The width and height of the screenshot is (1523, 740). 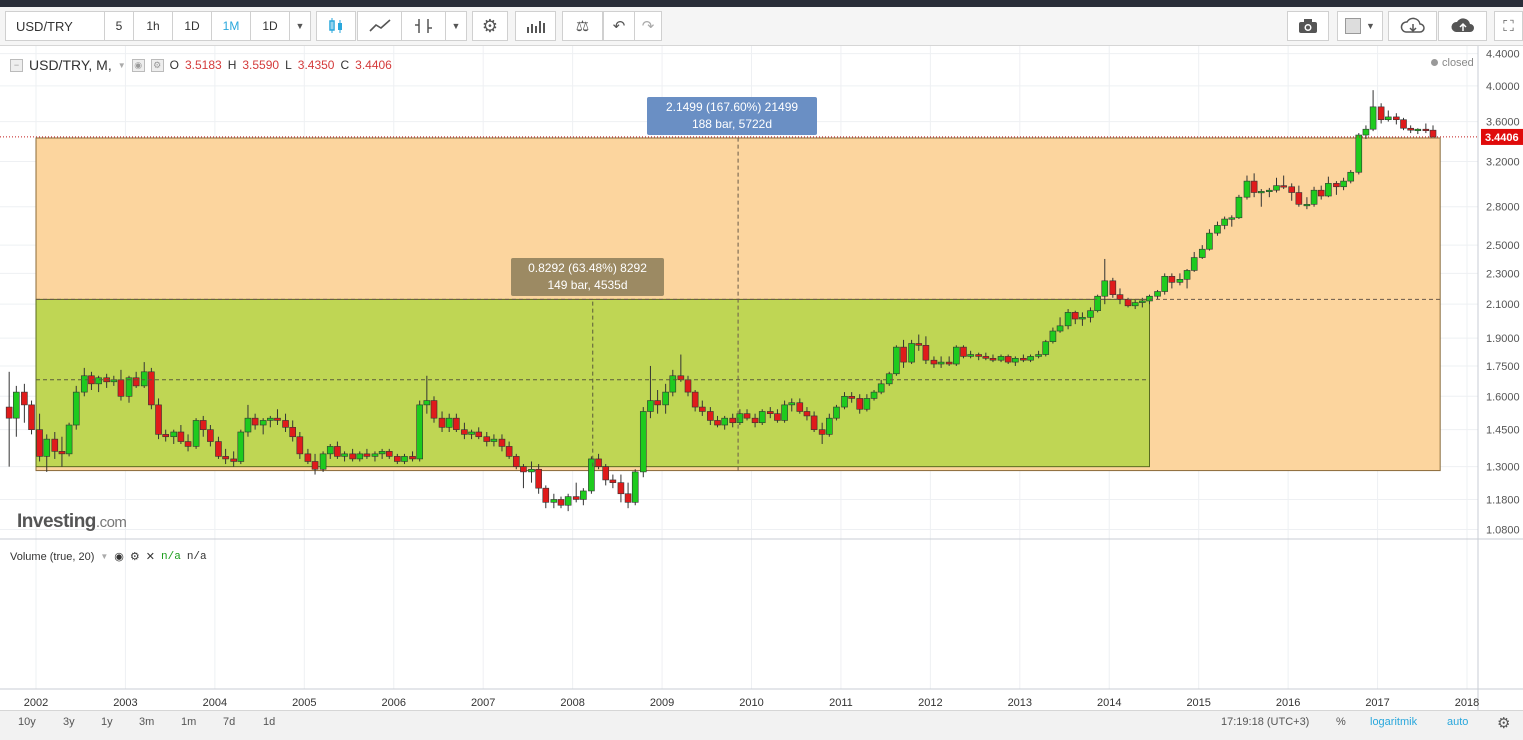 I want to click on y-tick-label: 1.0800, so click(x=1503, y=530).